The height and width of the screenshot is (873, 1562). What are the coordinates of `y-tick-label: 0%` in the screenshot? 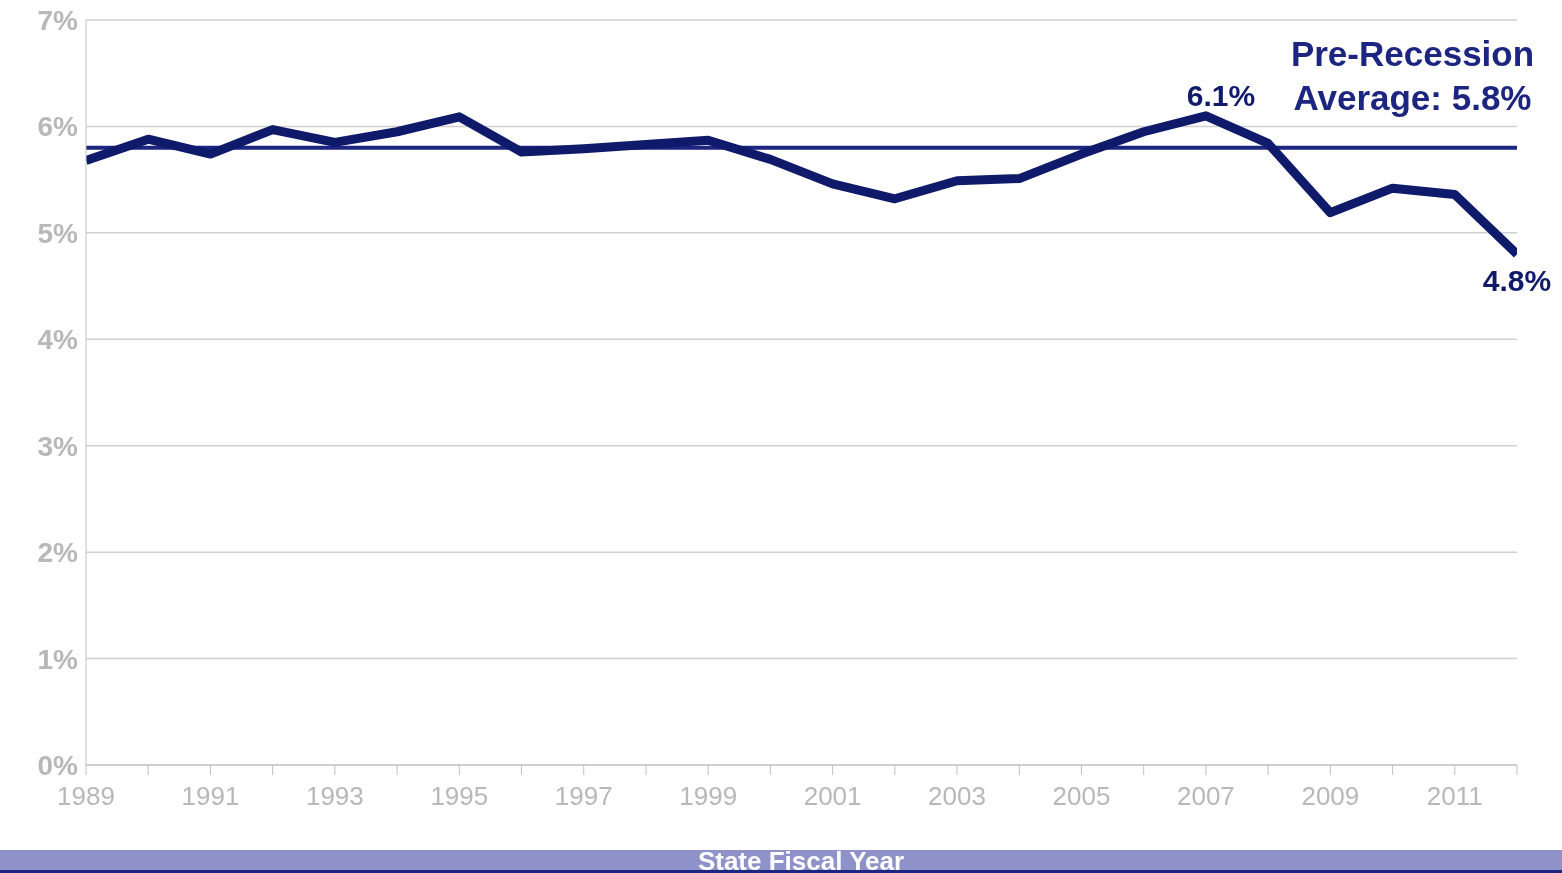 It's located at (58, 765).